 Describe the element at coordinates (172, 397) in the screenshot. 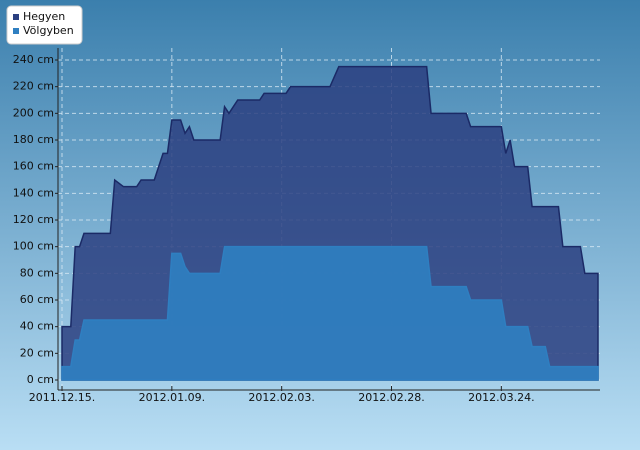

I see `x-tick-label: 2012.01.09.` at that location.